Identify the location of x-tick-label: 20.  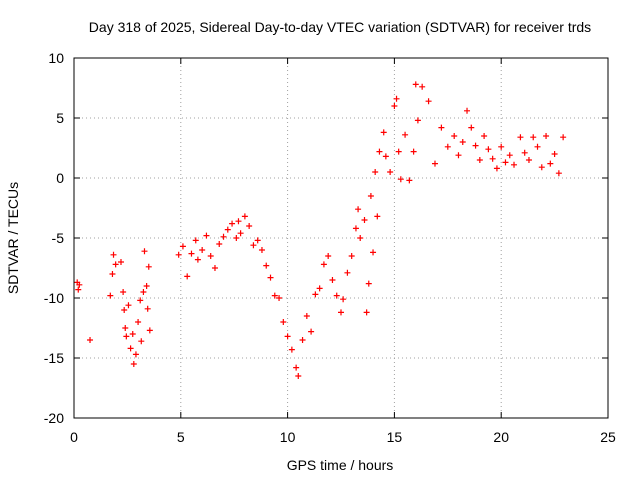
(501, 437).